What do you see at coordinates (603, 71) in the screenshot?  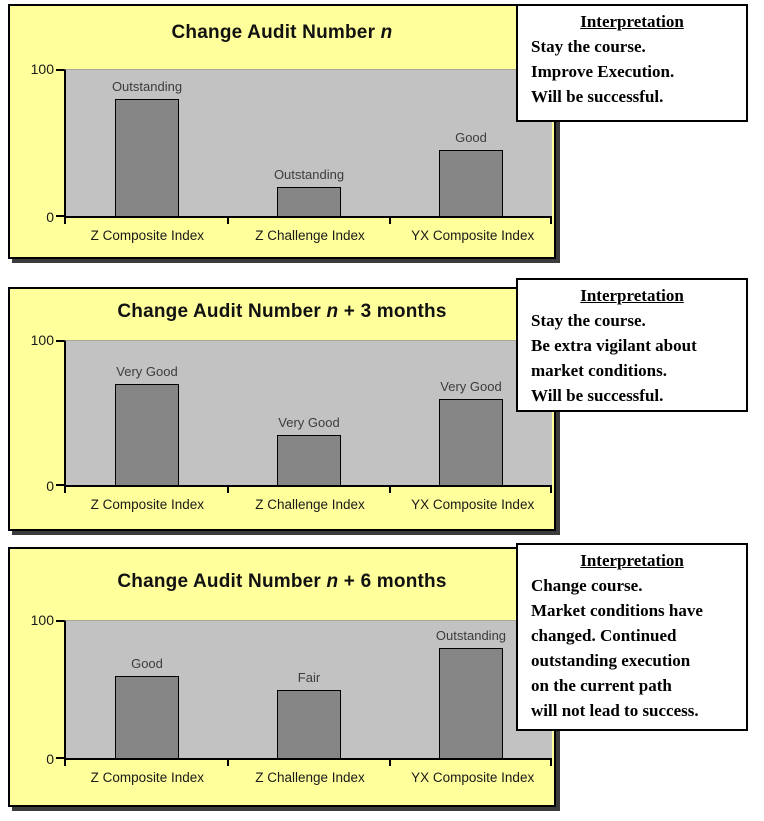 I see `interpretation-line: Improve Execution.` at bounding box center [603, 71].